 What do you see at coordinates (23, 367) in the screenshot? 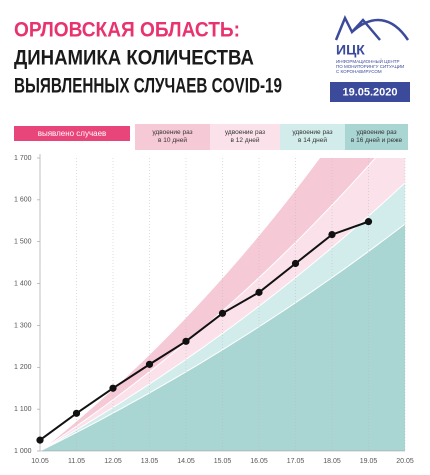
I see `y-tick-label: 1 200` at bounding box center [23, 367].